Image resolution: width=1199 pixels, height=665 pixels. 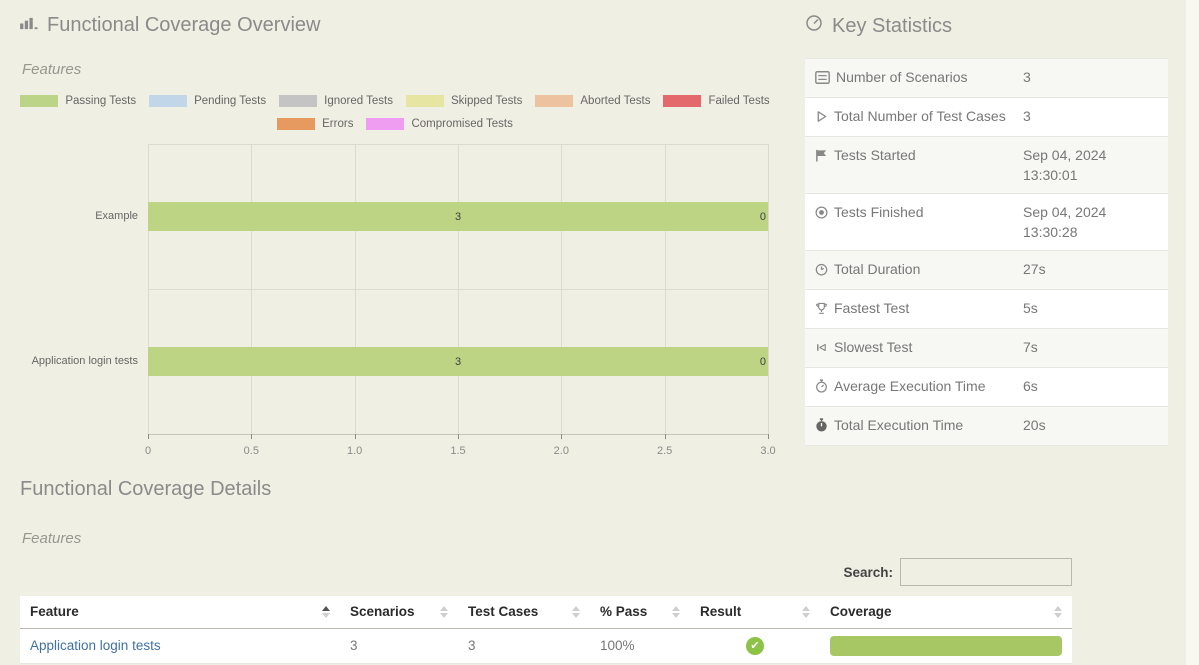 What do you see at coordinates (146, 489) in the screenshot?
I see `details-title: Functional Coverage Details` at bounding box center [146, 489].